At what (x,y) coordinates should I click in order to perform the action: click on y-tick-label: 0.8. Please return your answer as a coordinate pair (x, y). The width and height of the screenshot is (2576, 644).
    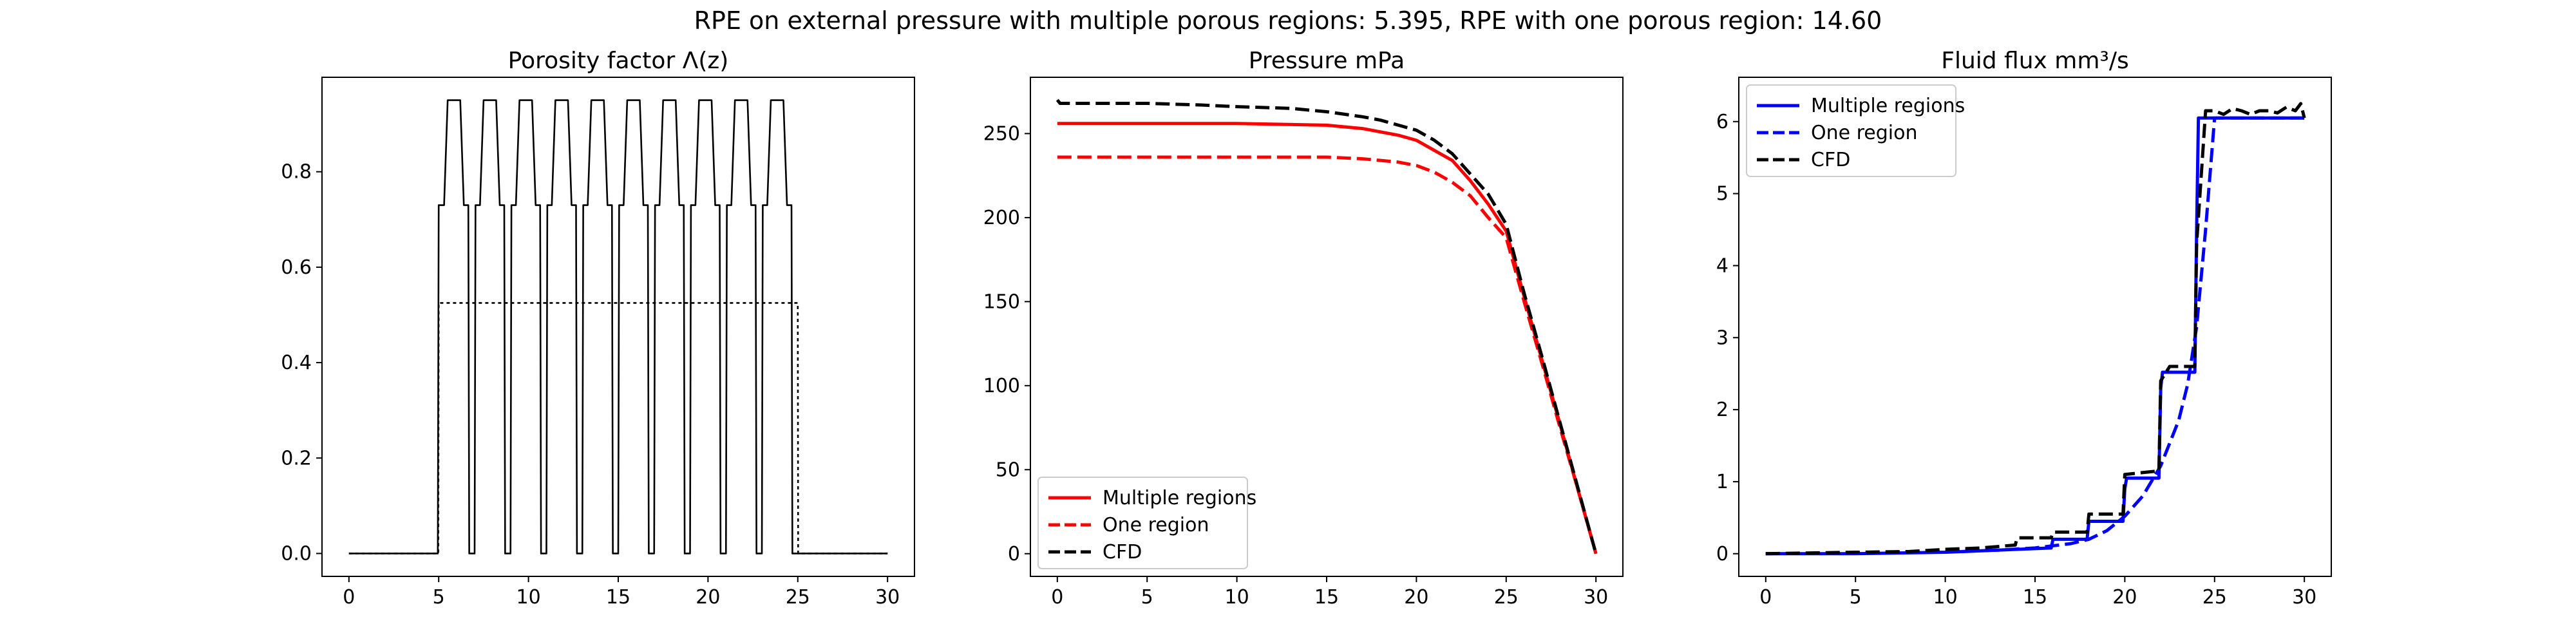
    Looking at the image, I should click on (296, 173).